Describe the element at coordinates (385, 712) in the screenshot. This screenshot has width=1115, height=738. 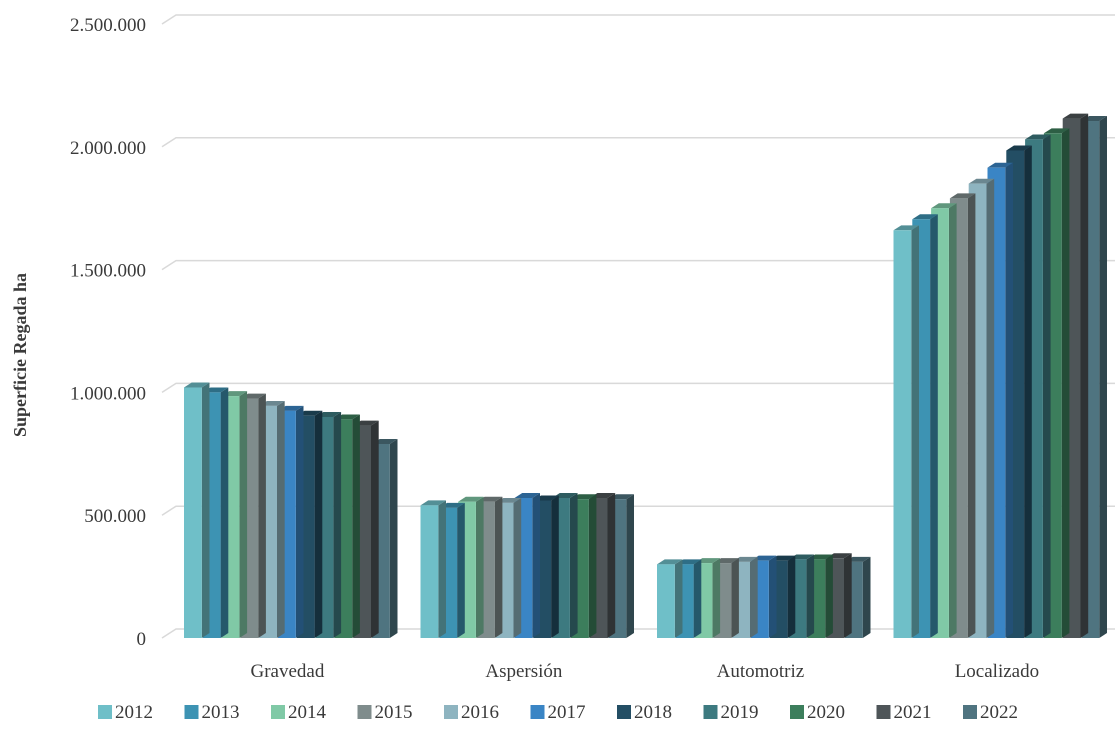
I see `legend-item: 2015` at that location.